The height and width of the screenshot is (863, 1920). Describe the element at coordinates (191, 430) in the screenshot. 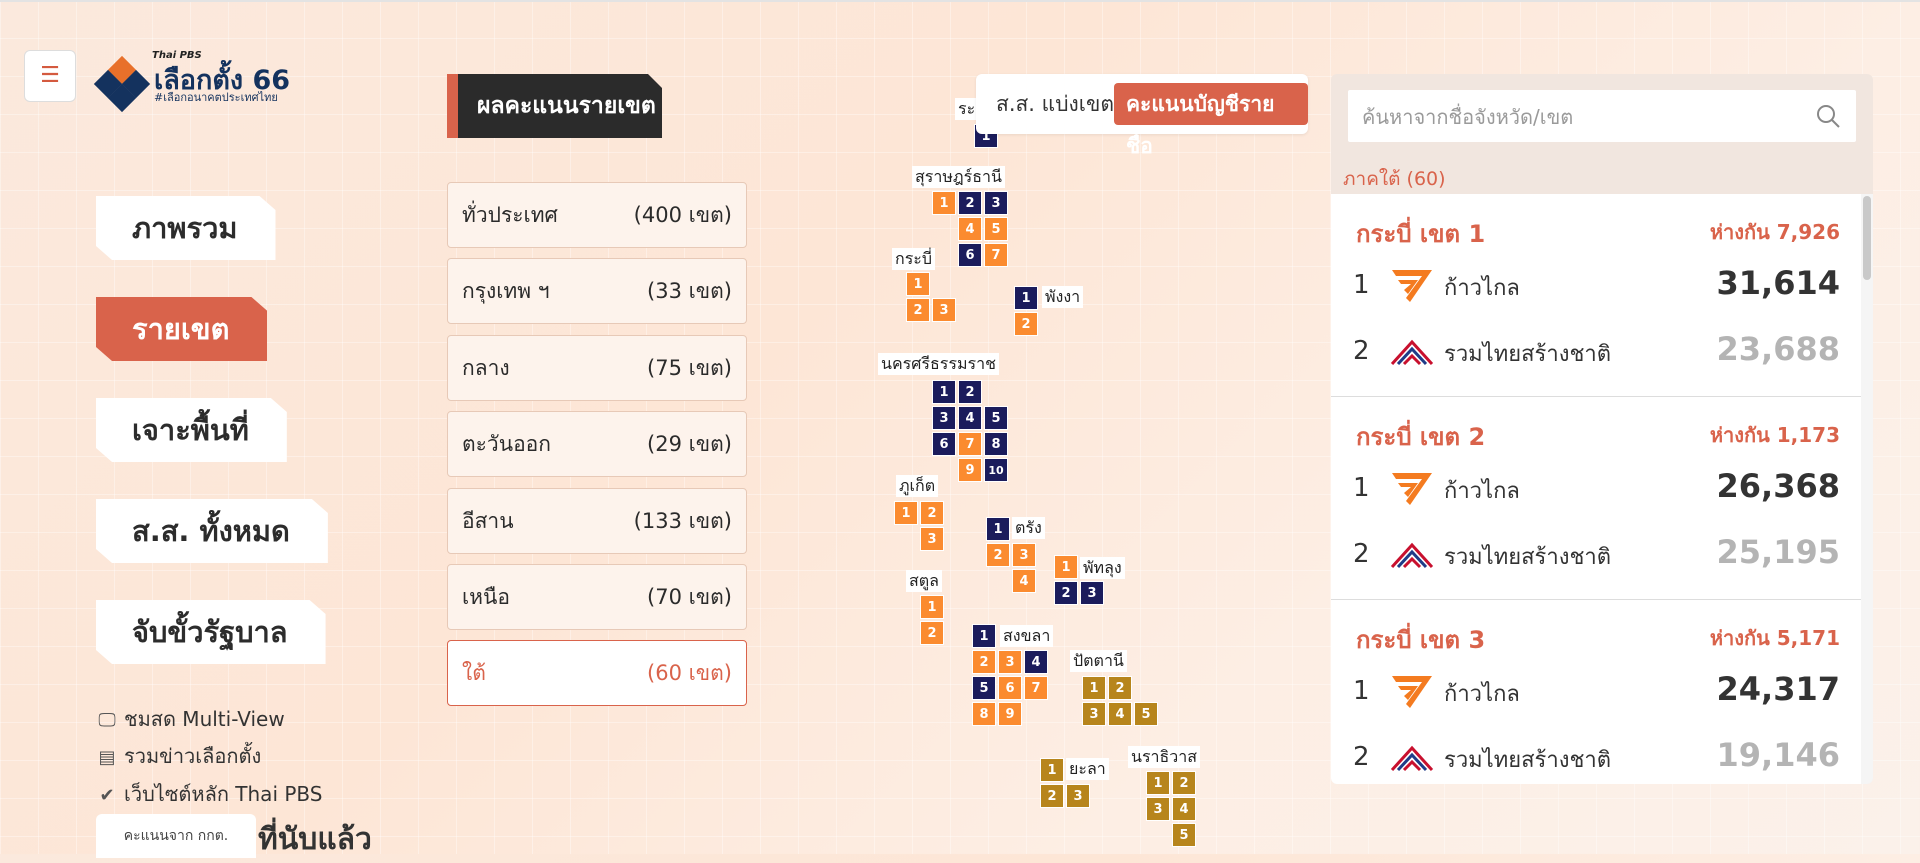

I see `nav-area: เจาะพื้นที่` at that location.